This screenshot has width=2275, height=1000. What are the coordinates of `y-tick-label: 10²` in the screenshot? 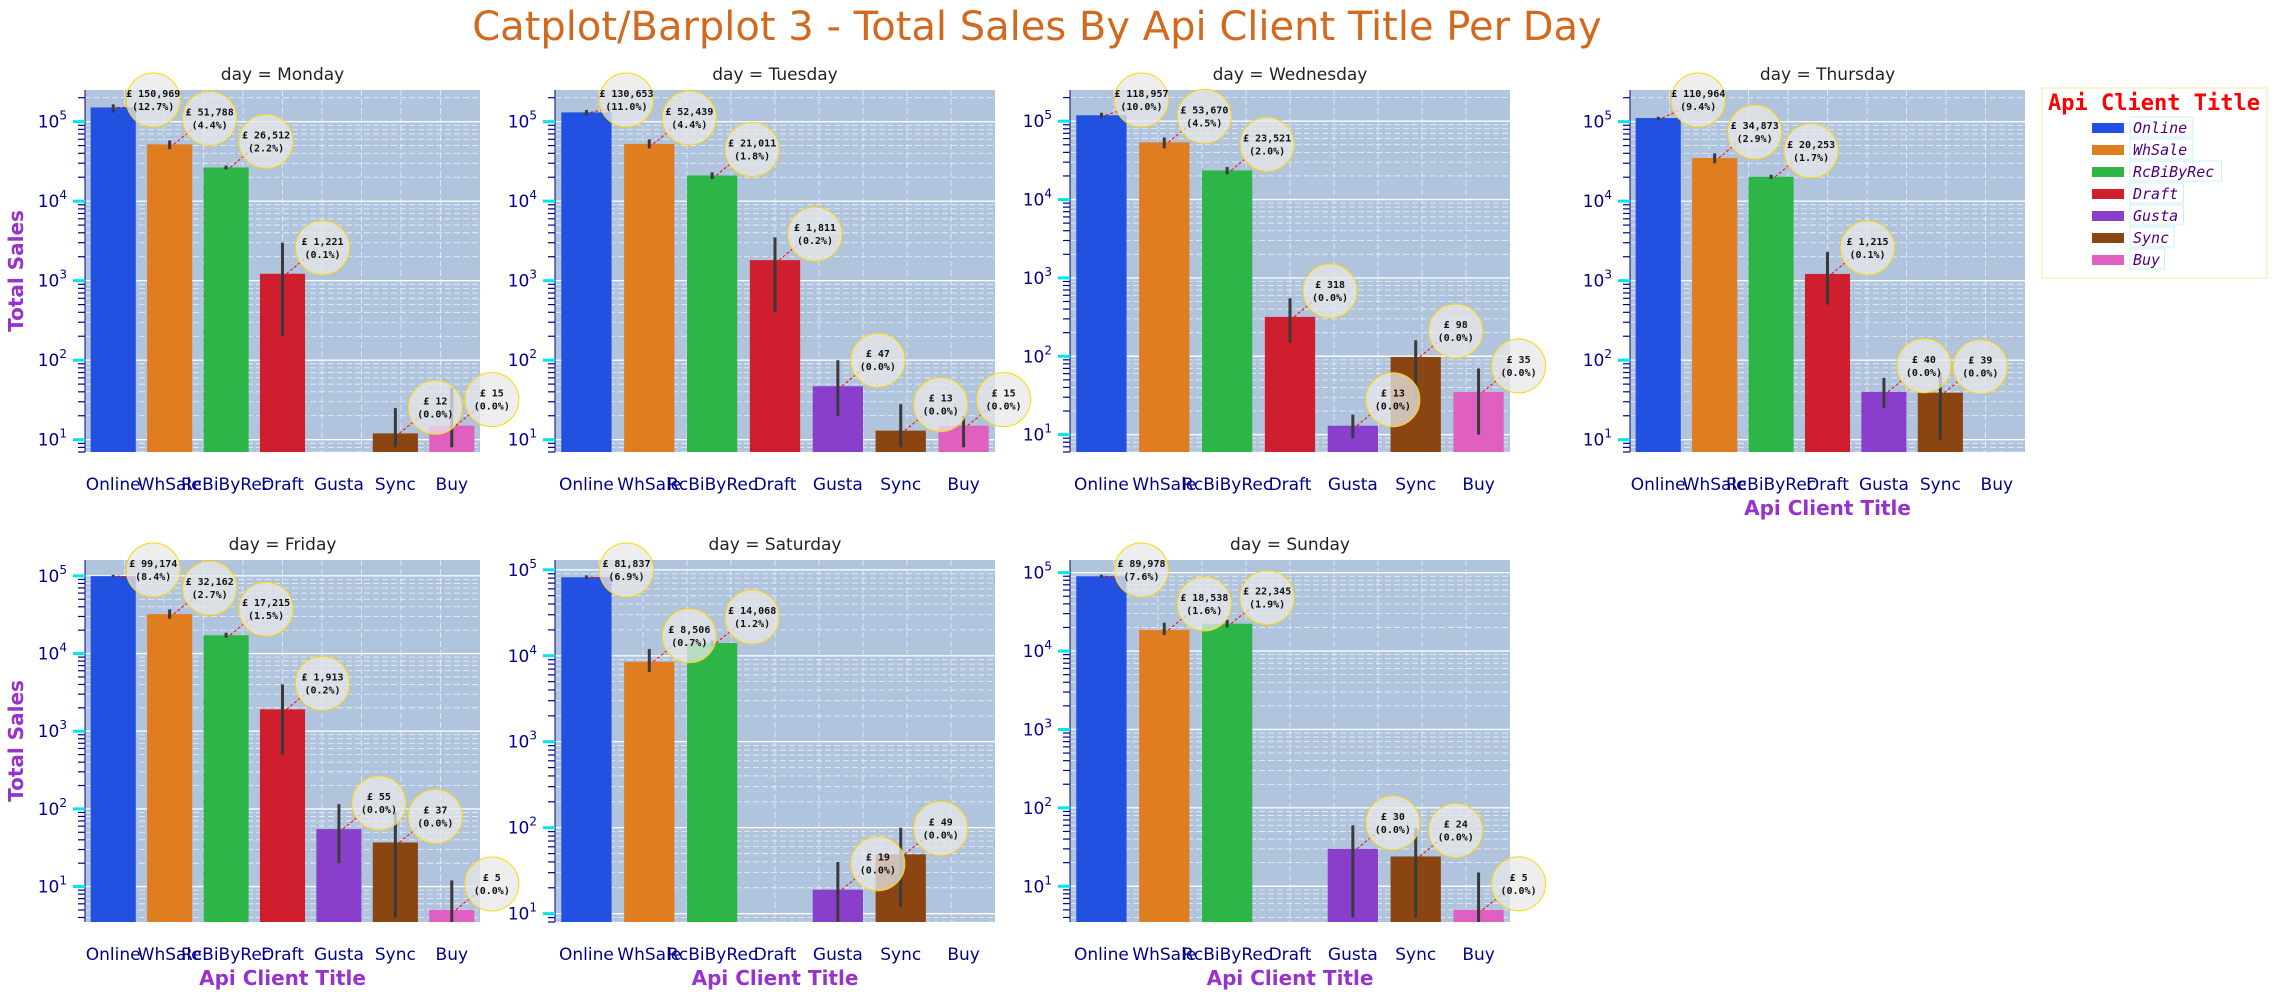 It's located at (522, 359).